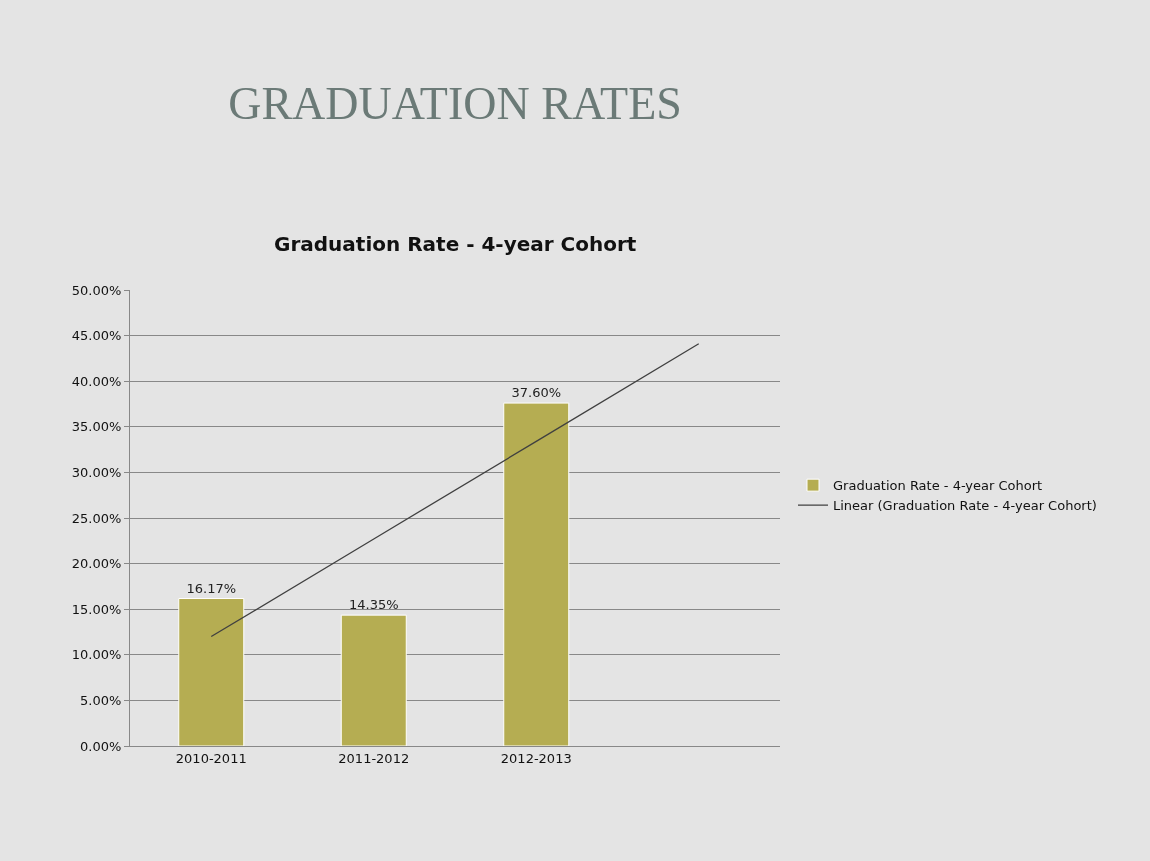 This screenshot has height=861, width=1150. I want to click on y-tick-label: 35.00%, so click(96, 427).